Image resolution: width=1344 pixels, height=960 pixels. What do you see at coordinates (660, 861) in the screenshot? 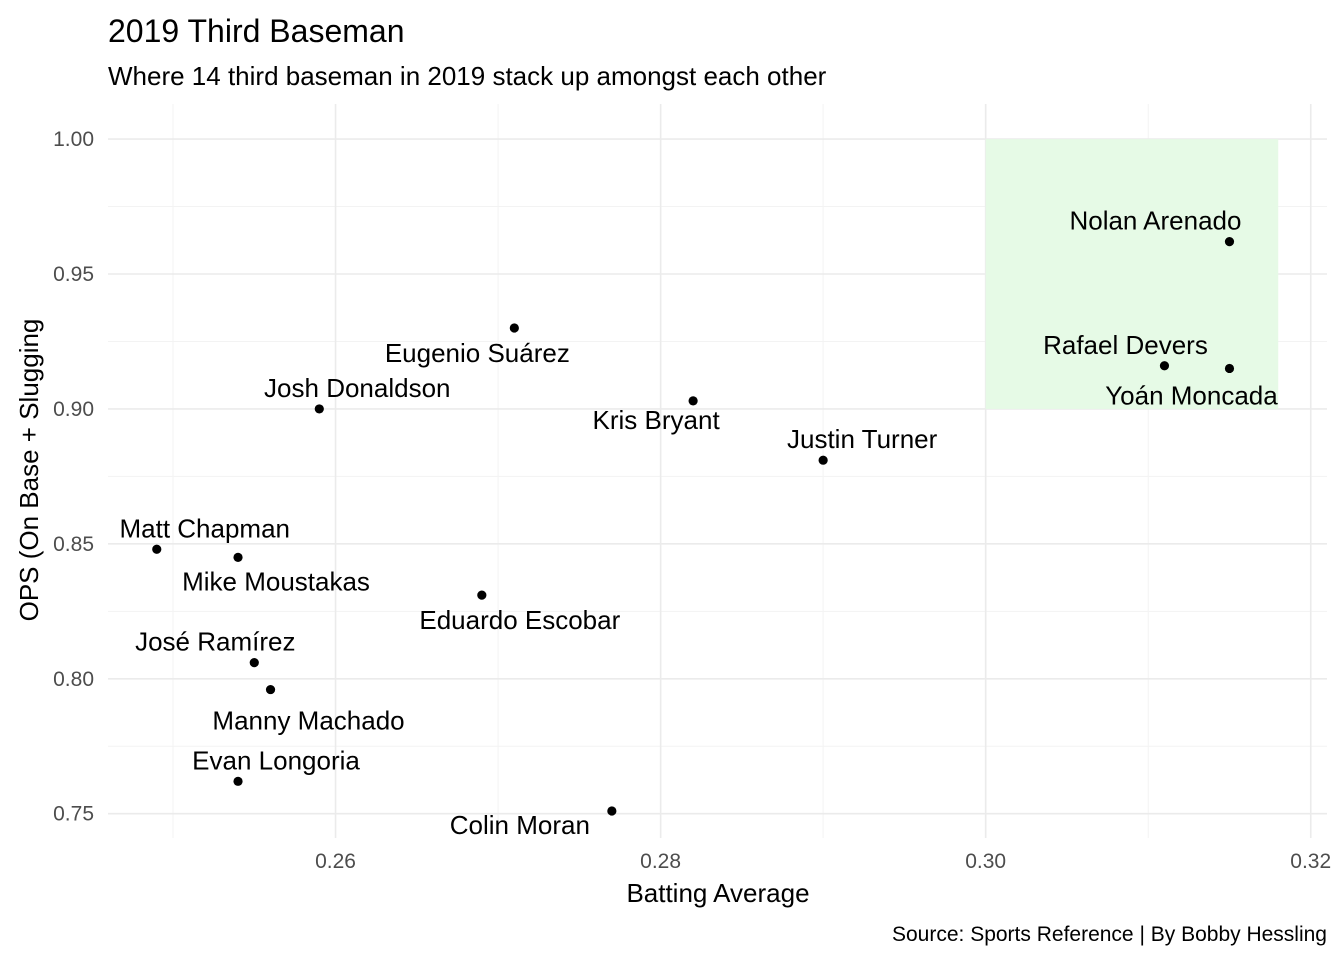
I see `x-tick-label: 0.28` at bounding box center [660, 861].